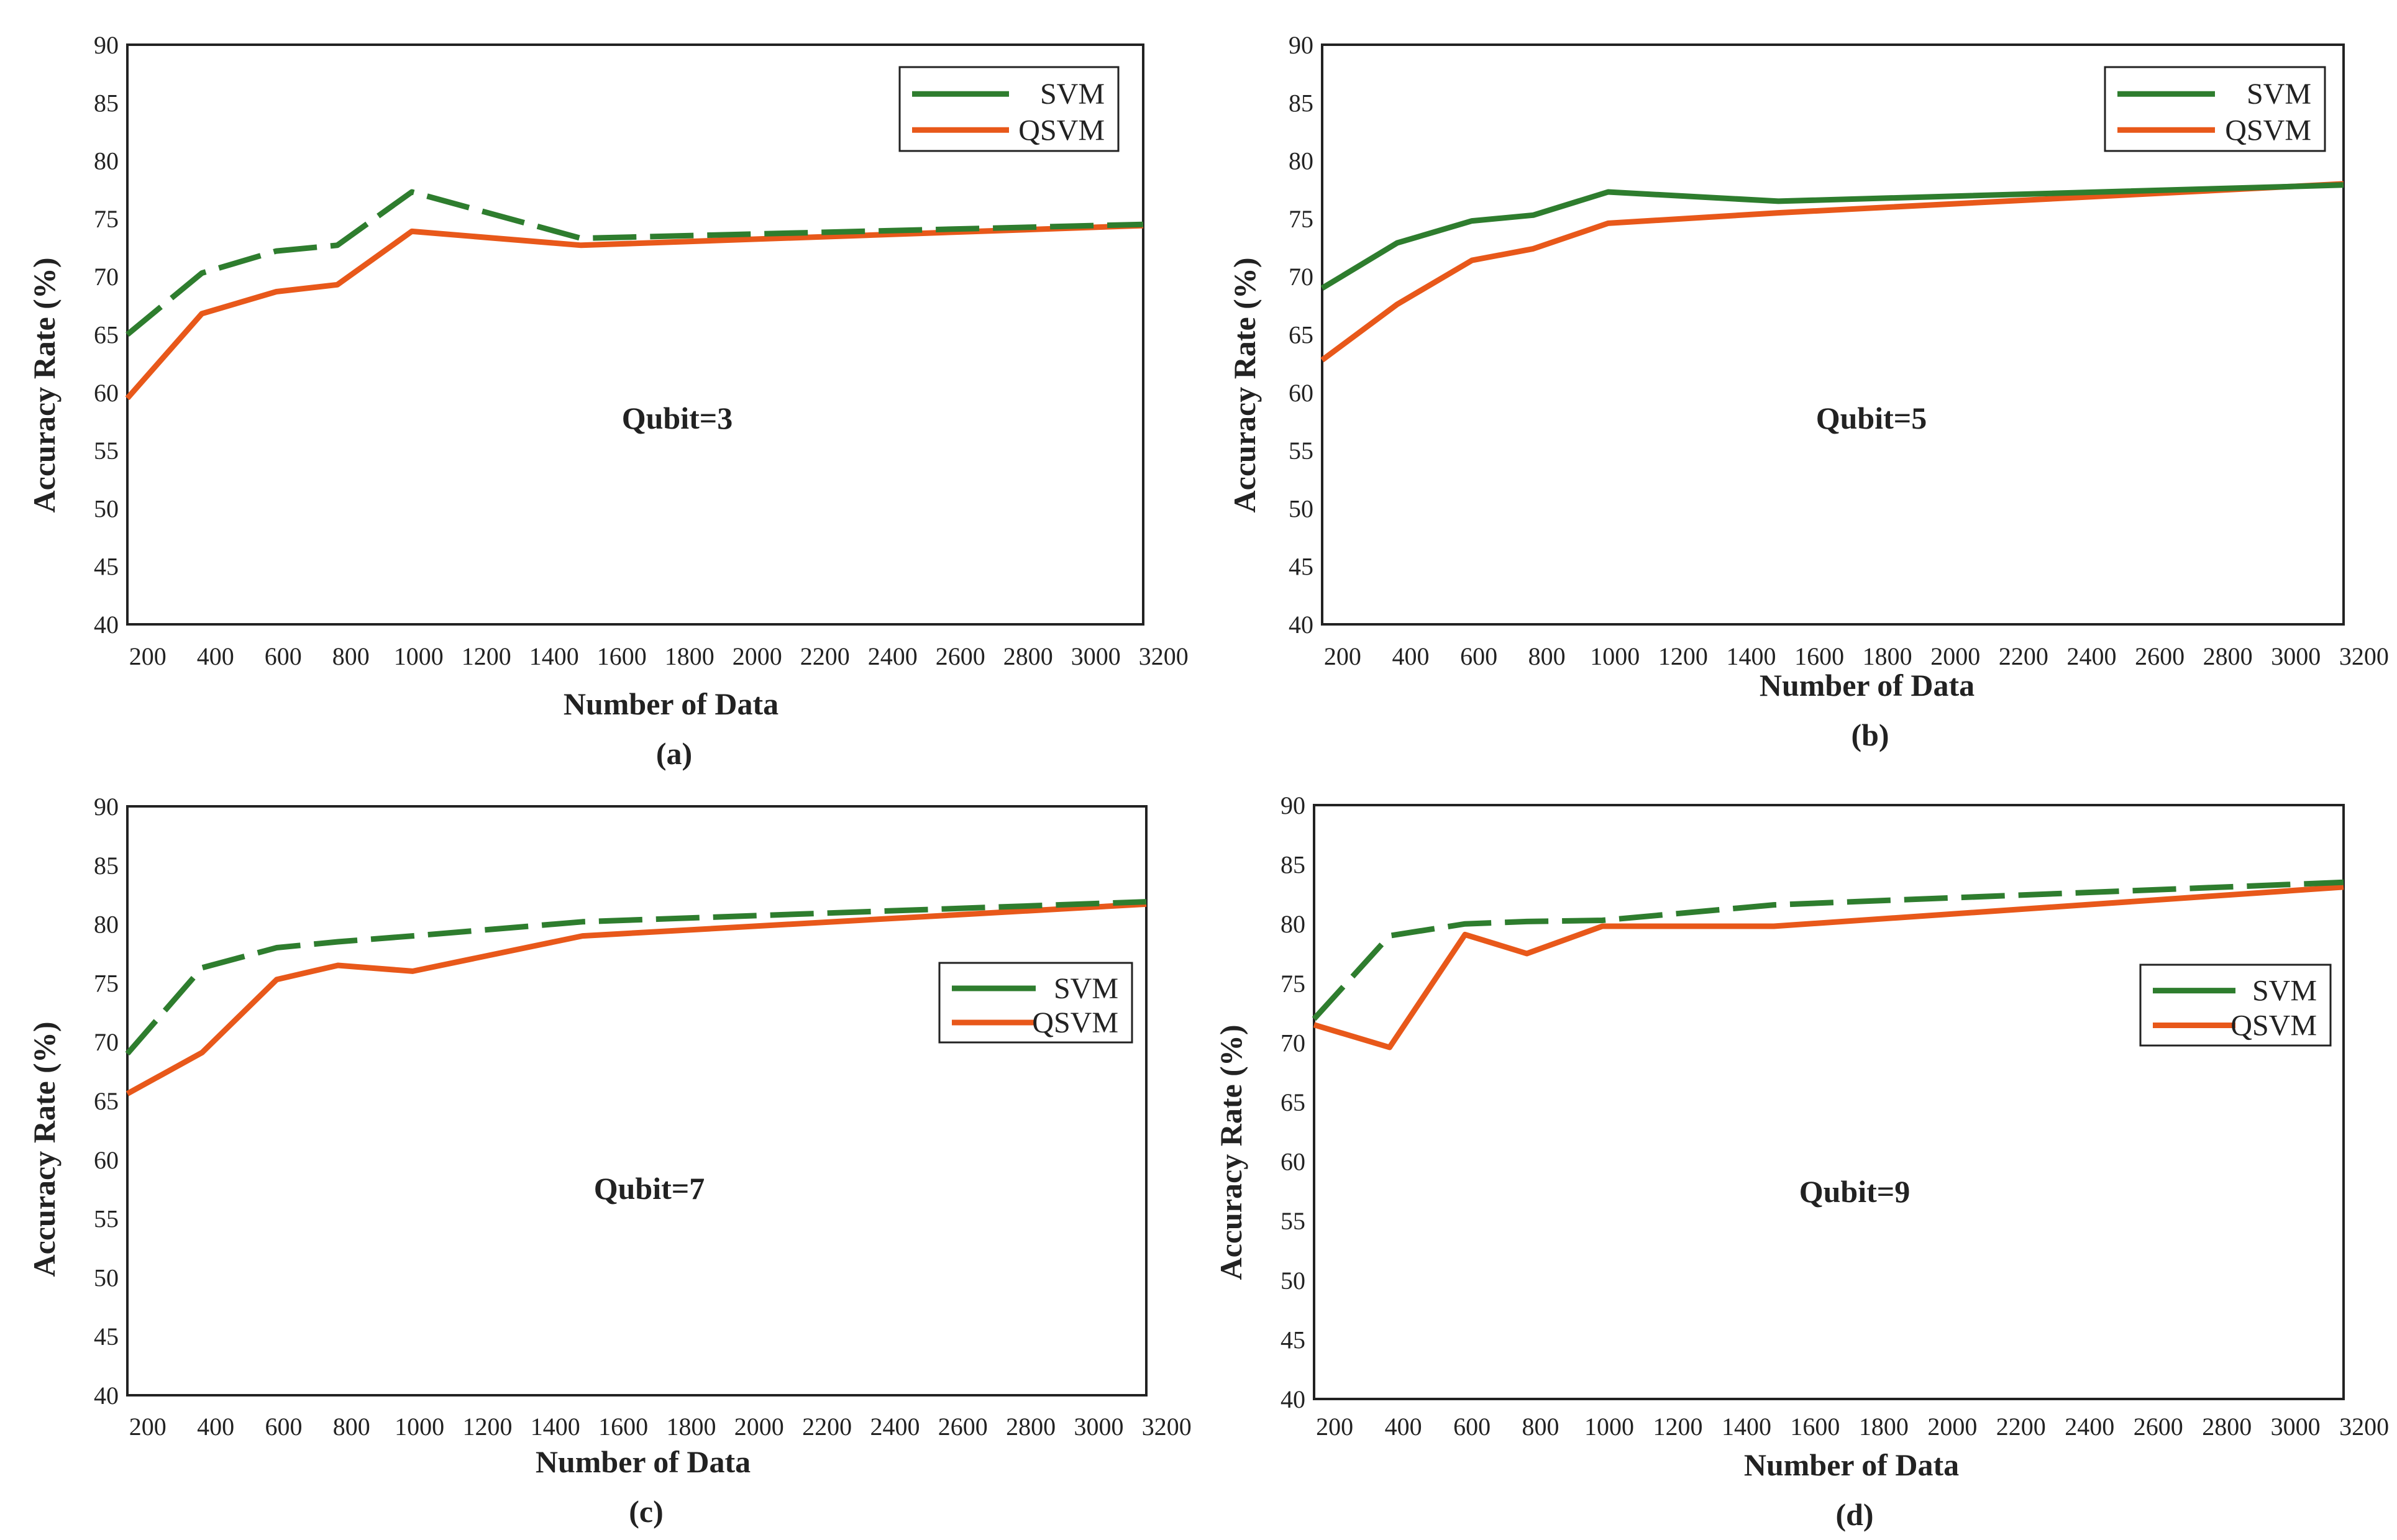  I want to click on y-tick-label: 85, so click(106, 103).